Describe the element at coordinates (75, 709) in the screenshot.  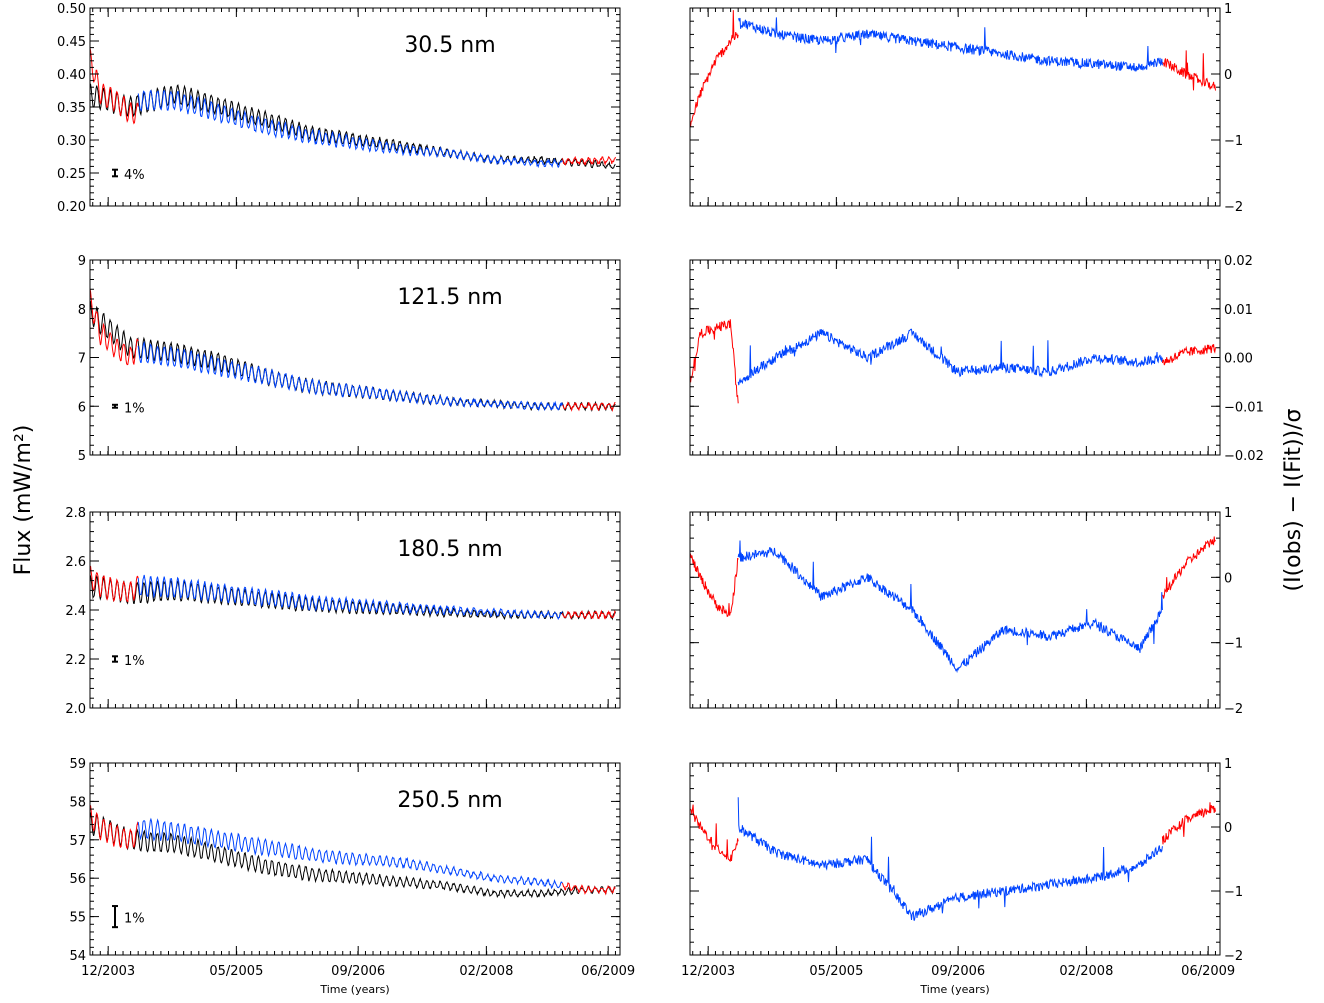
I see `y-tick-label: 2.0` at that location.